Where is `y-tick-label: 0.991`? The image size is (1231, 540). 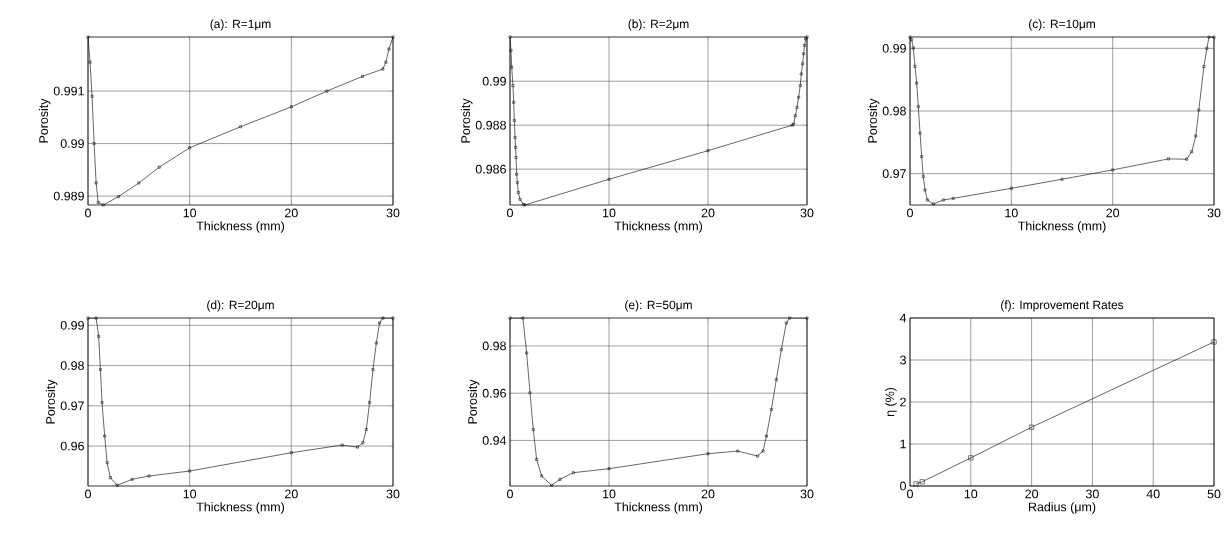
y-tick-label: 0.991 is located at coordinates (68, 91).